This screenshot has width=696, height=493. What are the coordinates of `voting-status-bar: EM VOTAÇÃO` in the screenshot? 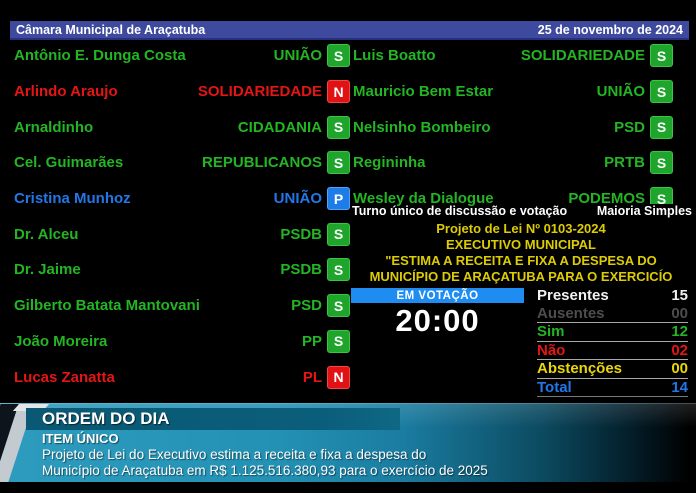 It's located at (437, 295).